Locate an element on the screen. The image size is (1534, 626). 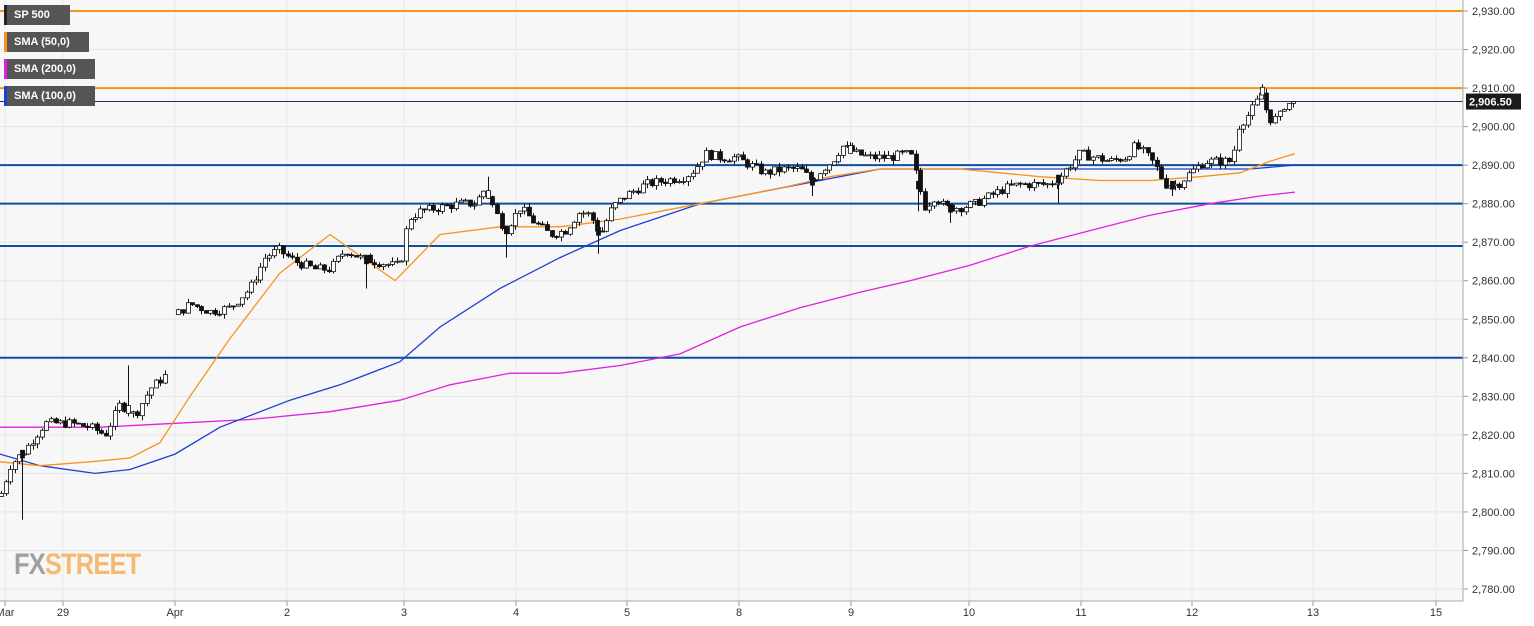
legend-item-sma100: SMA (100,0) is located at coordinates (49, 96).